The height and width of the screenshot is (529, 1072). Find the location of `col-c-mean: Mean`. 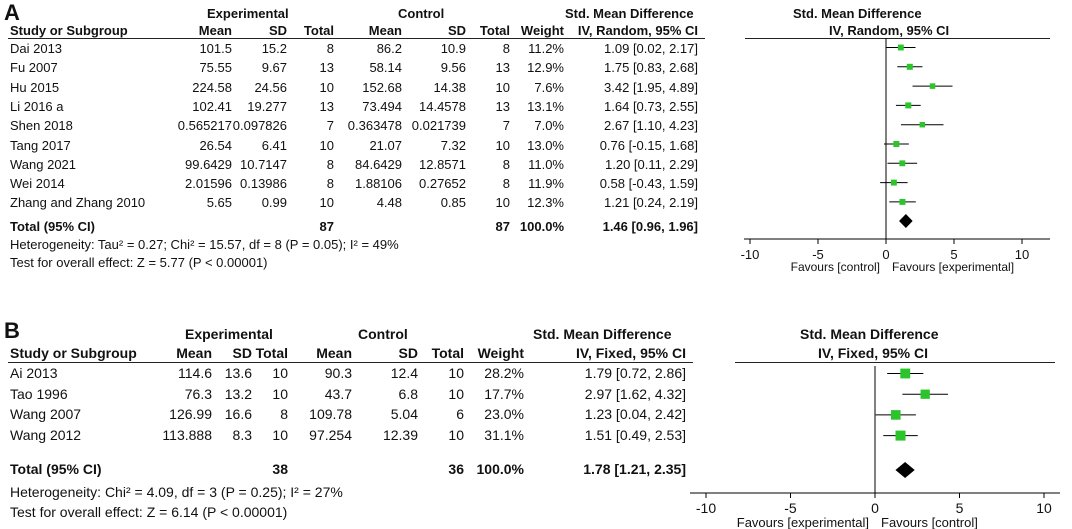

col-c-mean: Mean is located at coordinates (334, 353).